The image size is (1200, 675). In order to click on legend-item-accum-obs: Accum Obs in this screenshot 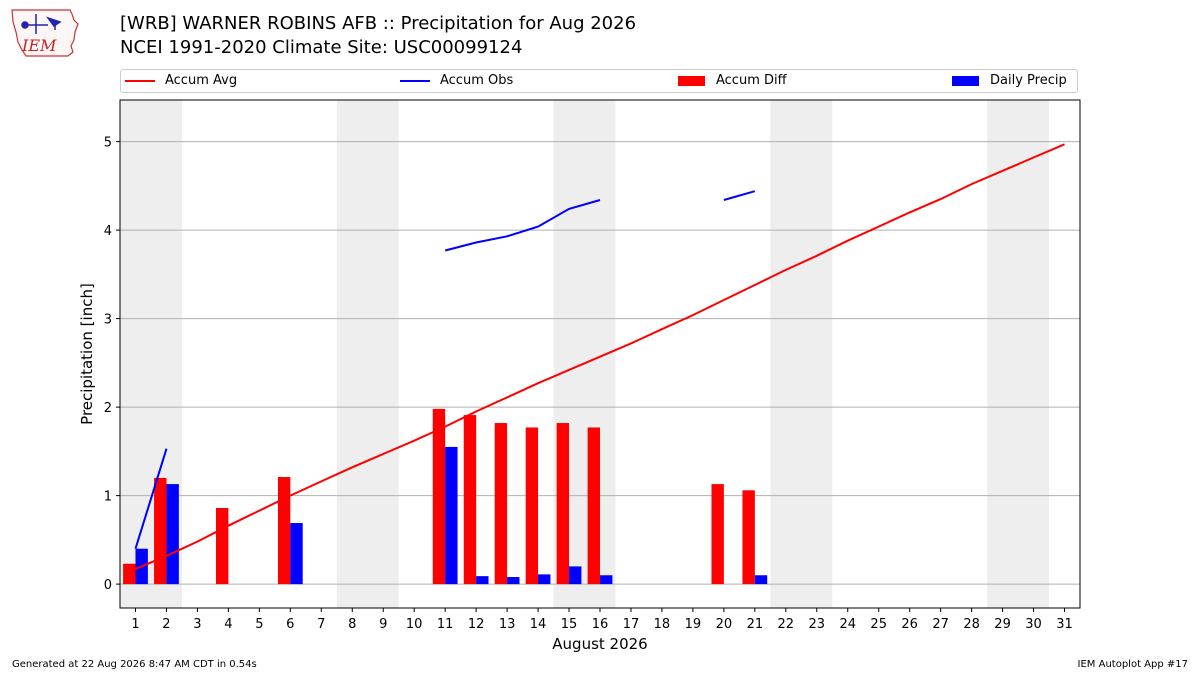, I will do `click(456, 80)`.